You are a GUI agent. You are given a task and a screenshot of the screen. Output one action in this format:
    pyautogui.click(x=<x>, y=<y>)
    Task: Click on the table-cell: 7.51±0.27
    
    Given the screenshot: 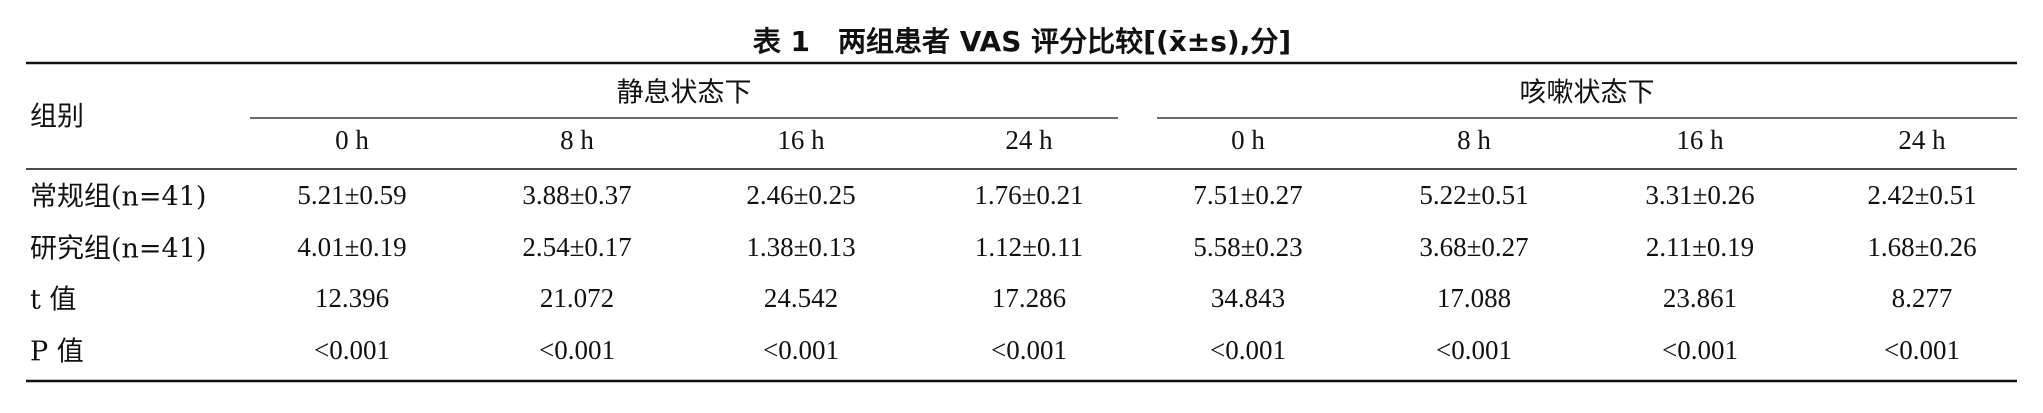 What is the action you would take?
    pyautogui.click(x=1247, y=195)
    